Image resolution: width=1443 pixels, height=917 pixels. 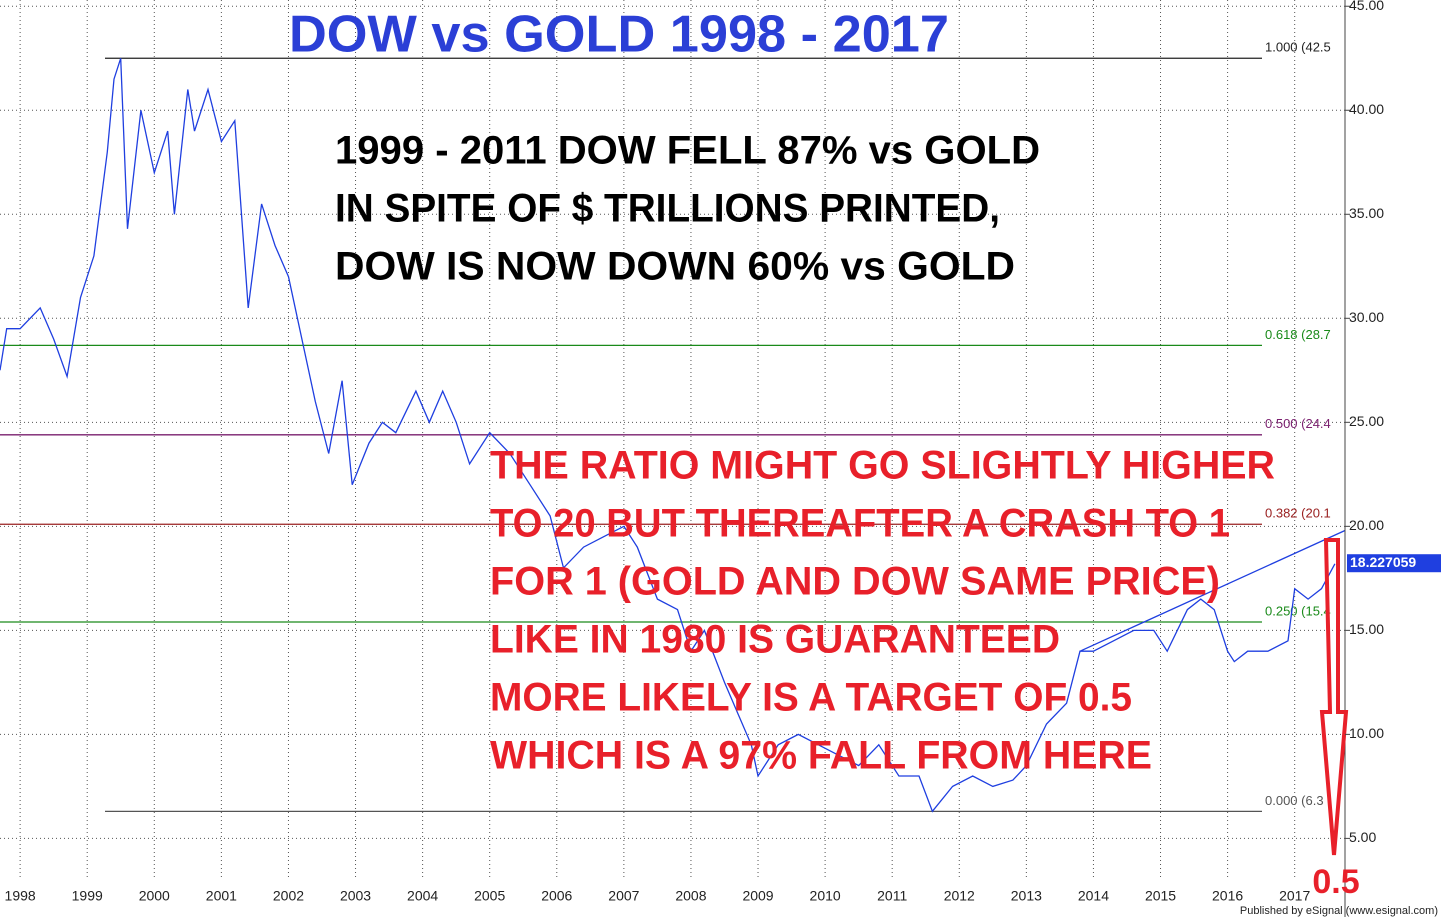 What do you see at coordinates (1298, 334) in the screenshot?
I see `fib-label: 0.618 (28.7` at bounding box center [1298, 334].